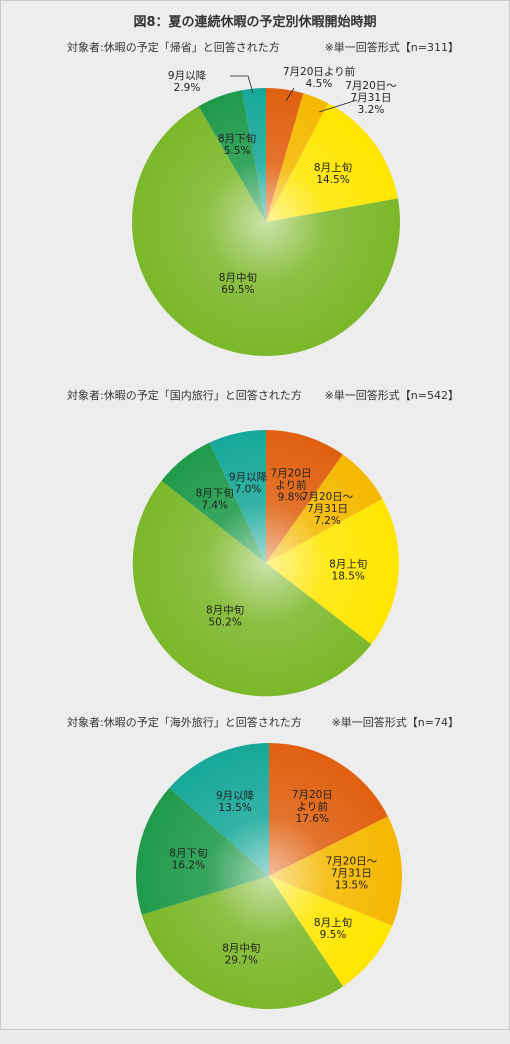 This screenshot has width=510, height=1044. Describe the element at coordinates (333, 173) in the screenshot. I see `data-label-early-aug: 8月上旬 14.5%` at that location.